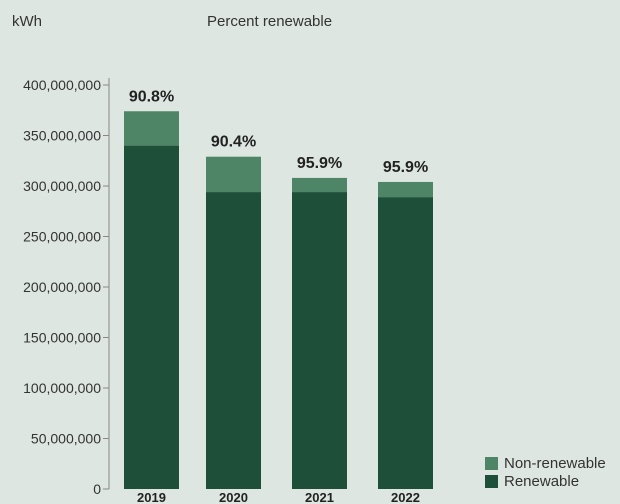  I want to click on legend-label-renewable: Renewable, so click(541, 481).